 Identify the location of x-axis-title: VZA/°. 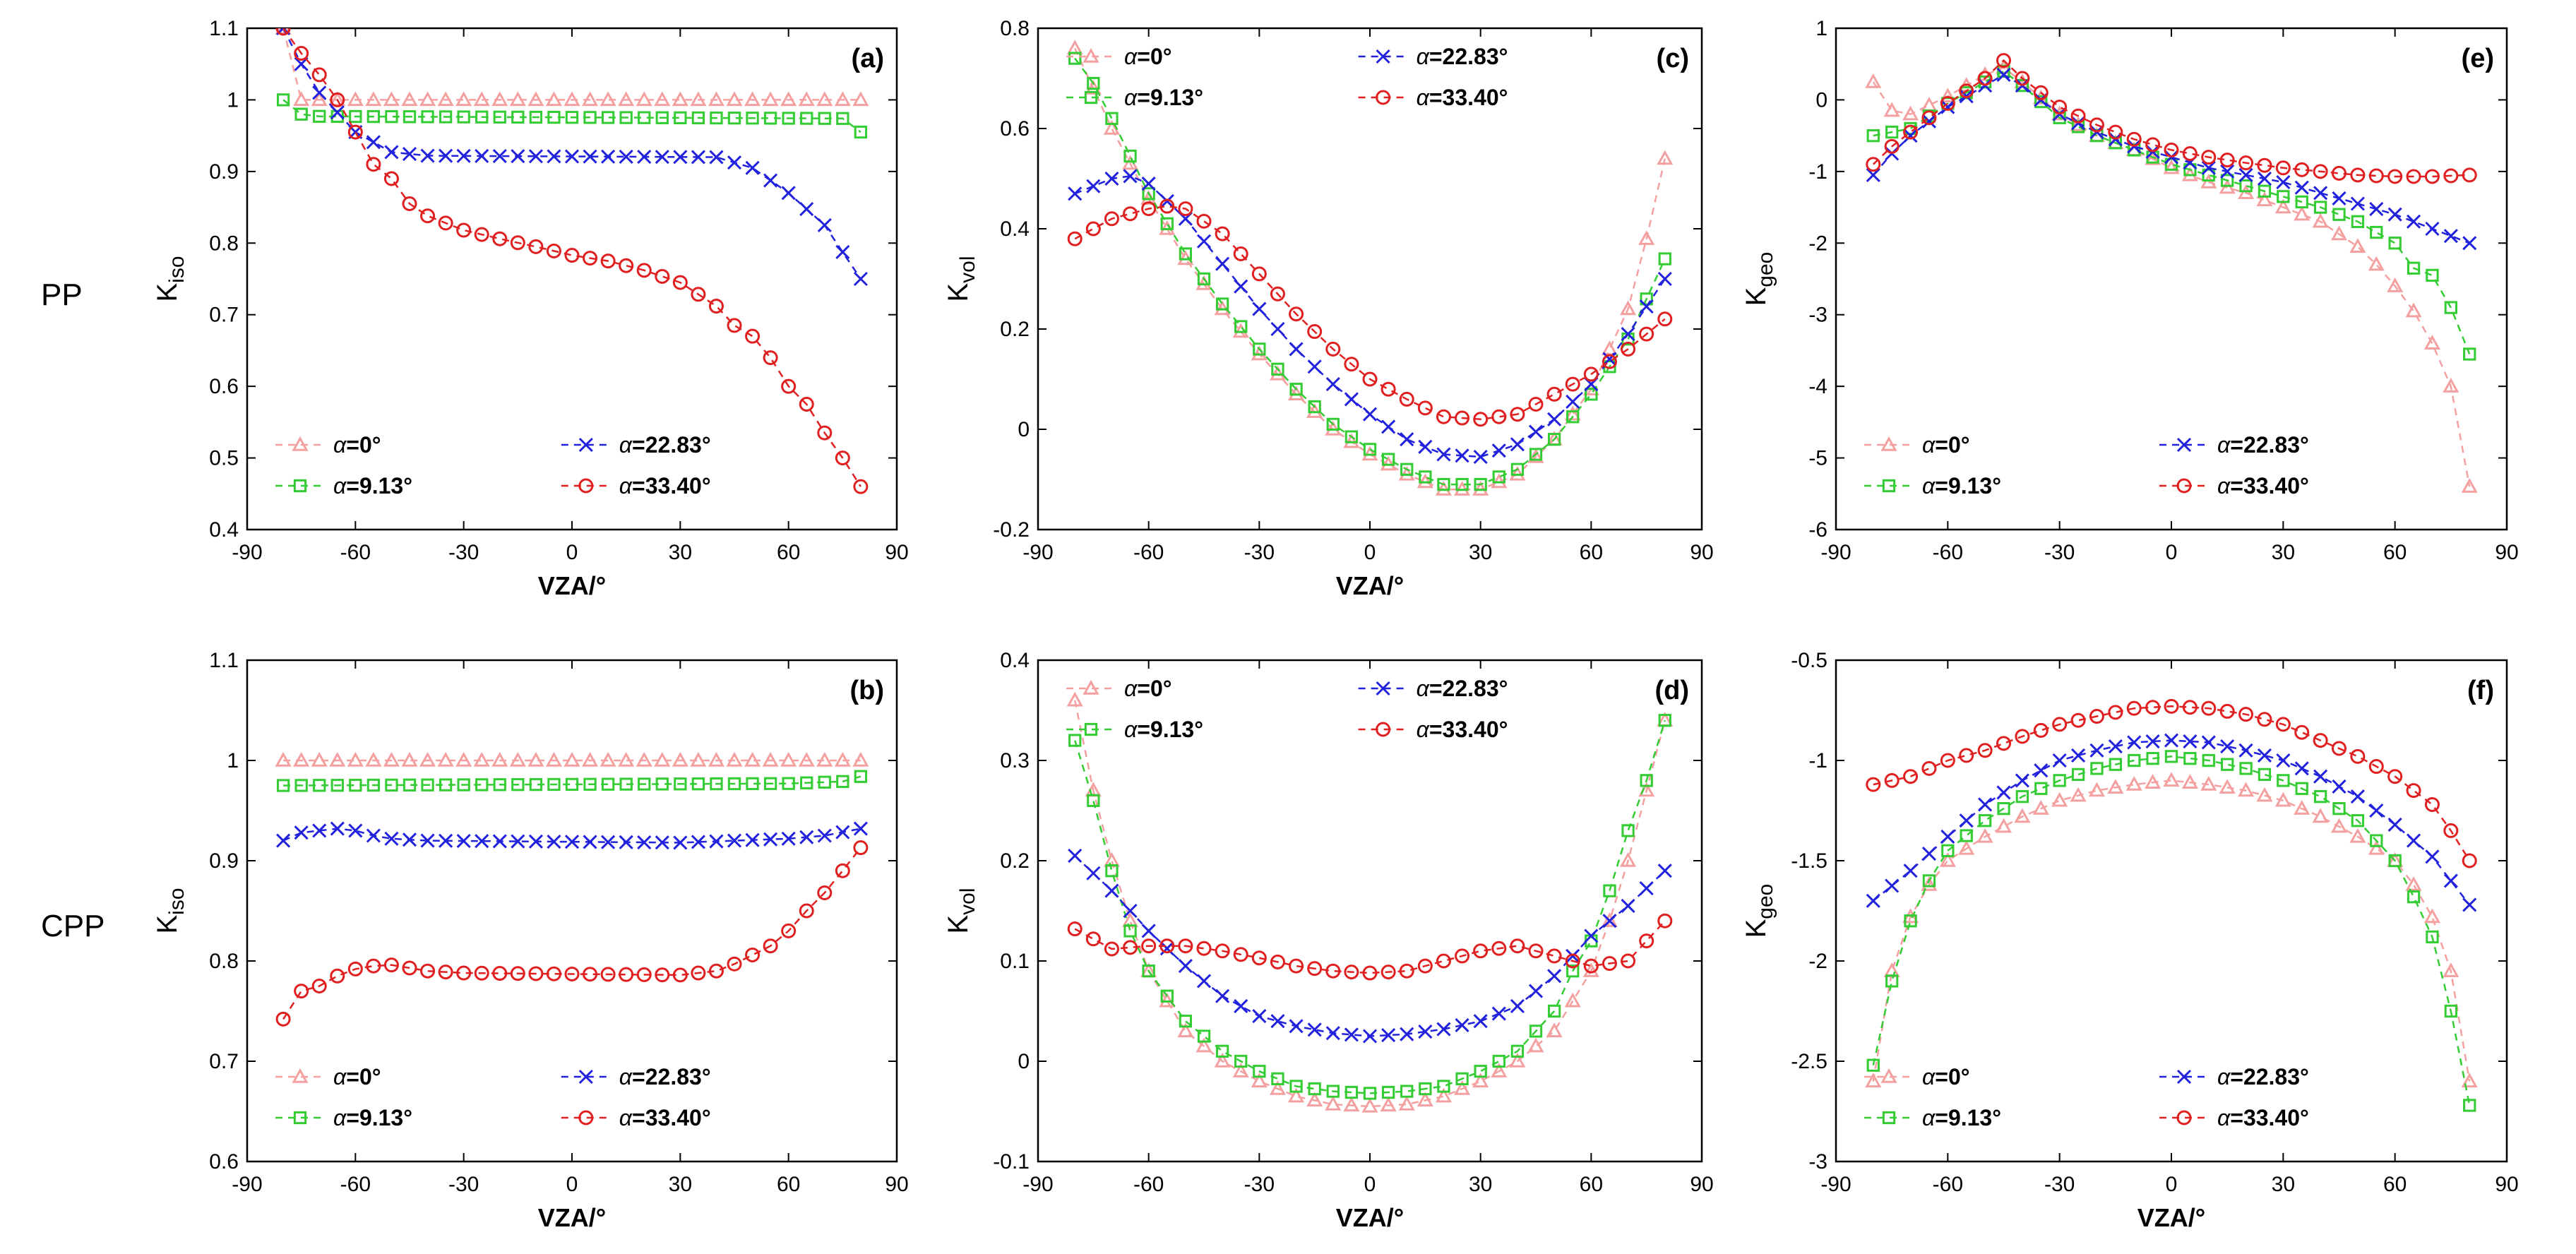
(572, 585).